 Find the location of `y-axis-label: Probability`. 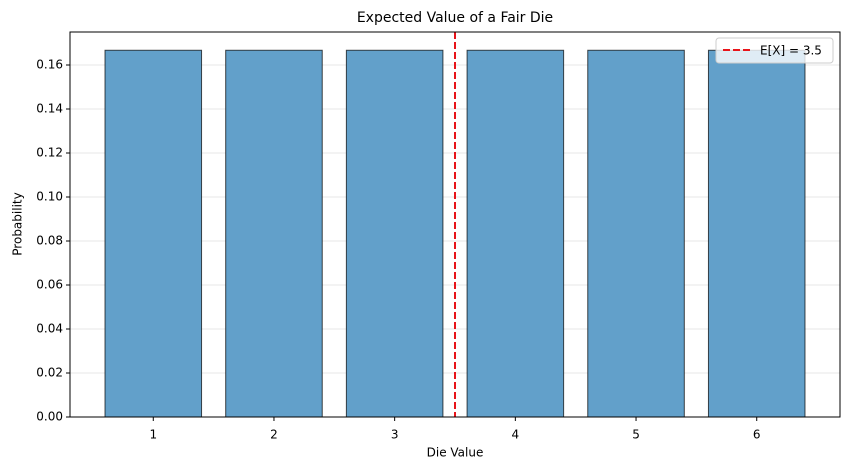

y-axis-label: Probability is located at coordinates (18, 223).